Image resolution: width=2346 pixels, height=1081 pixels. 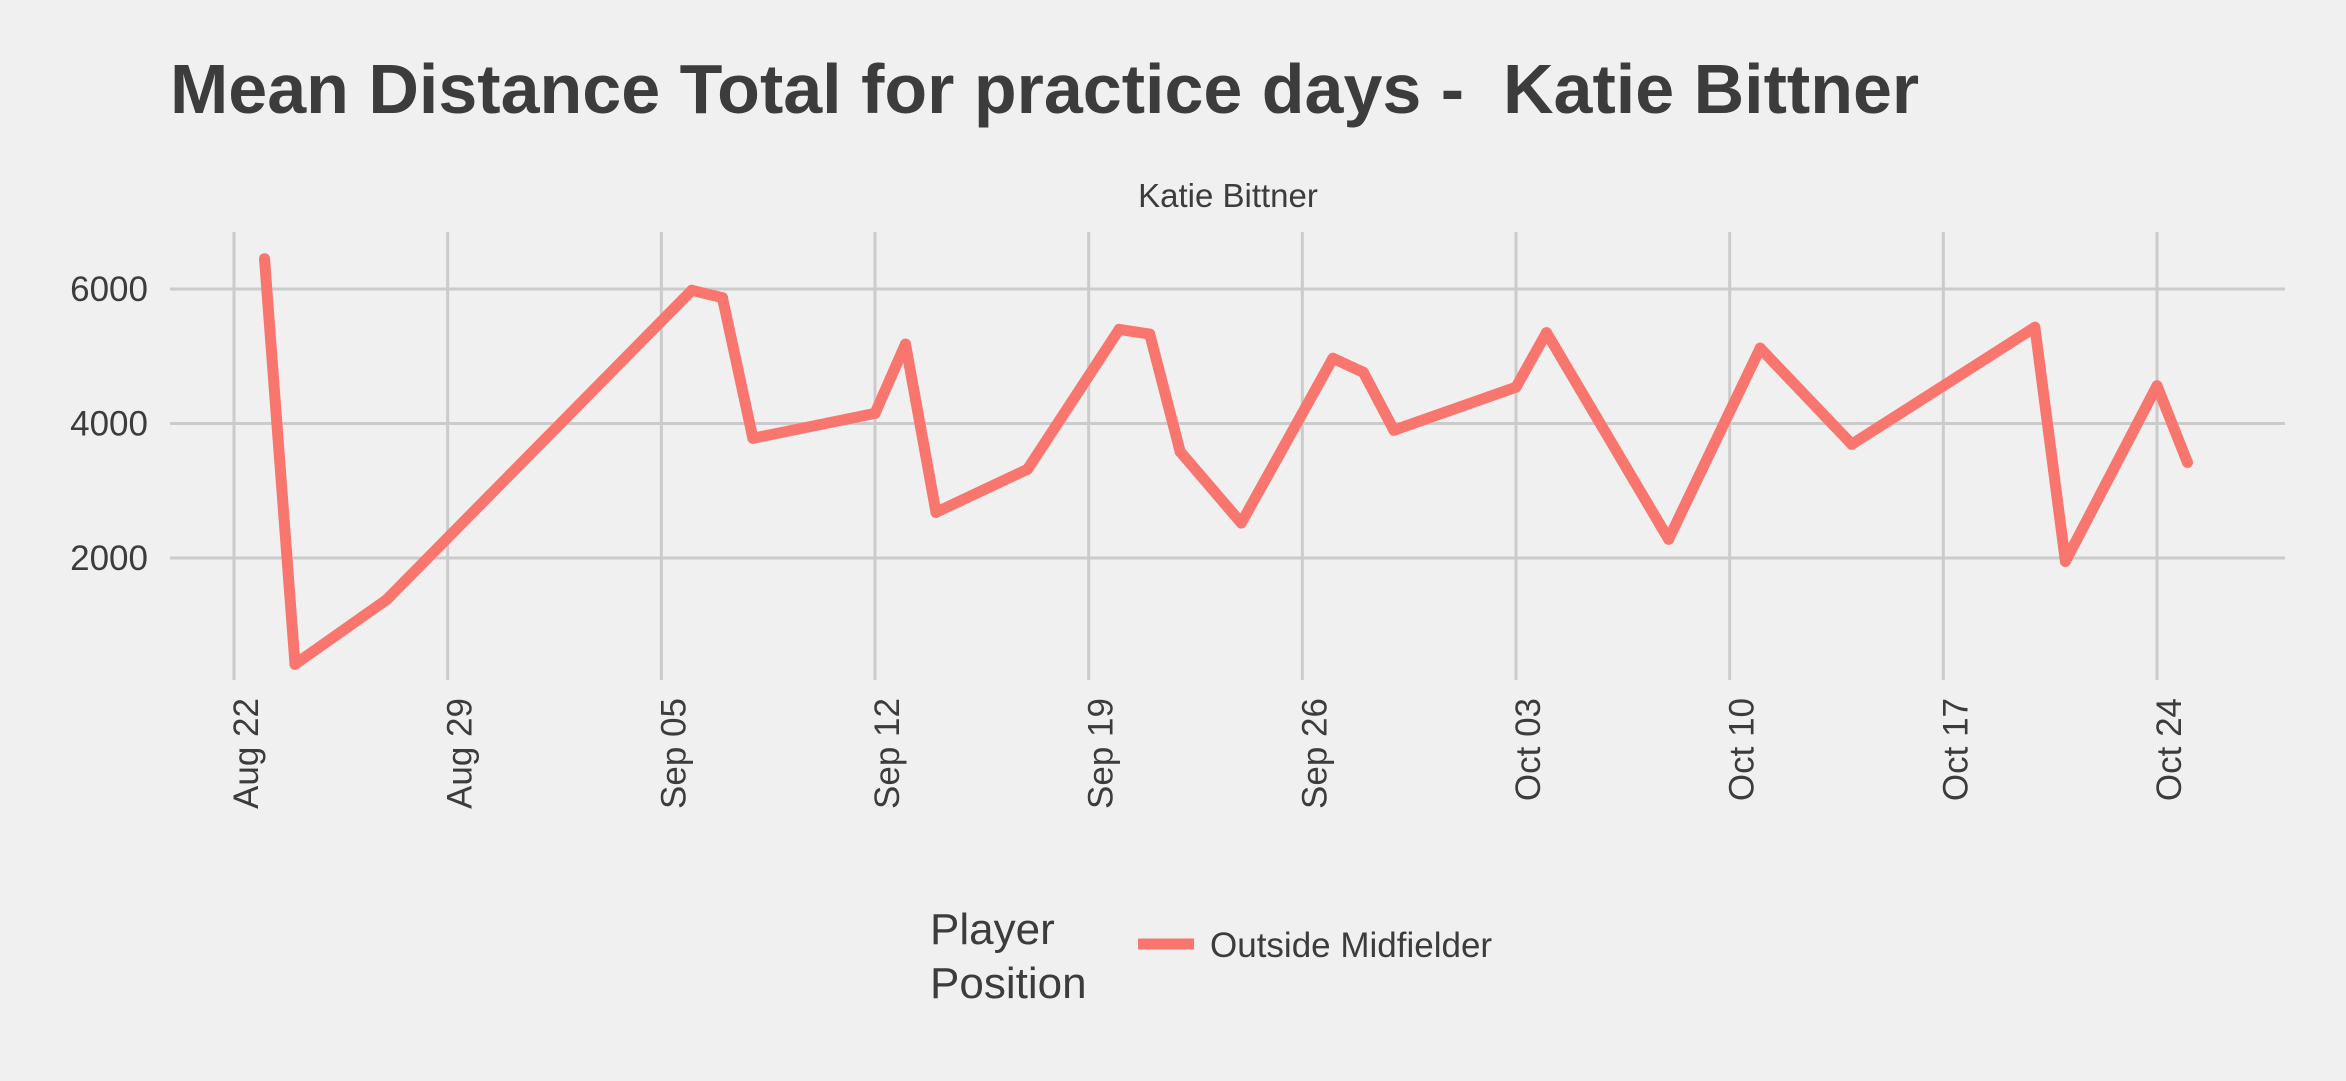 What do you see at coordinates (887, 753) in the screenshot?
I see `x-tick-label: Sep 12` at bounding box center [887, 753].